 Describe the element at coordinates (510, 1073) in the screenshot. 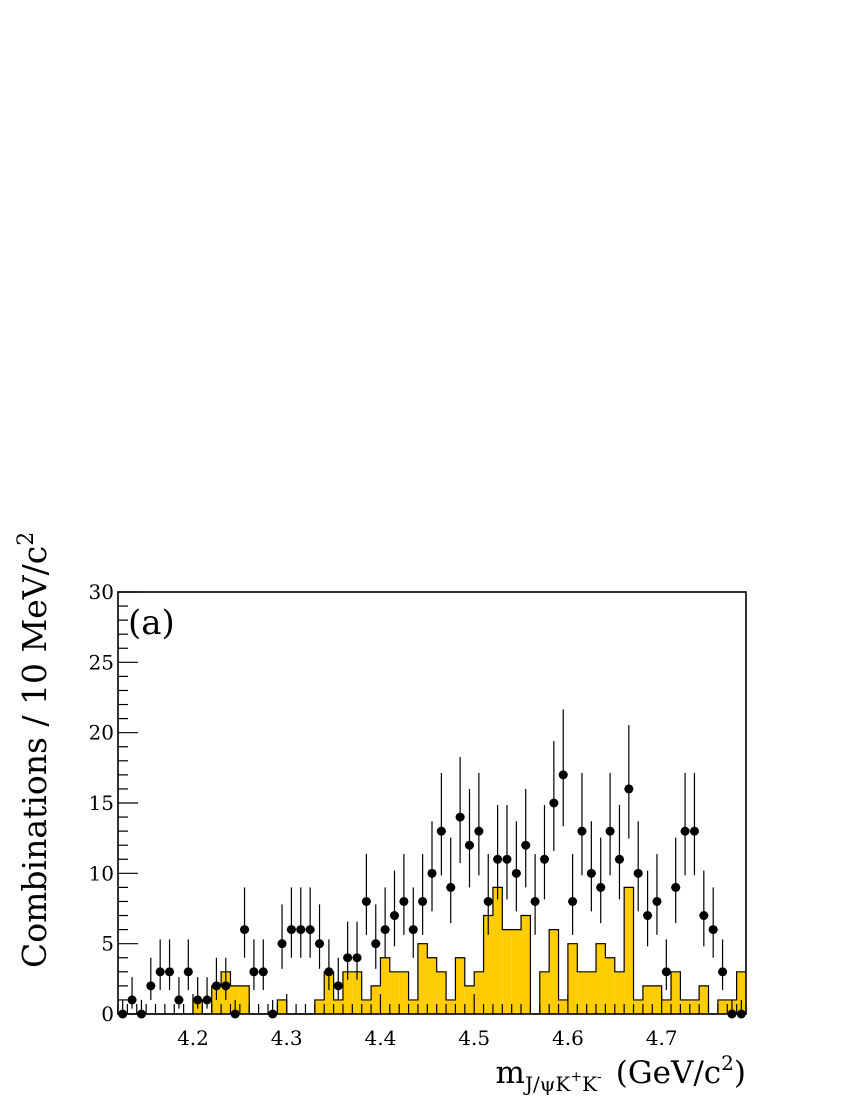

I see `x-axis-title-base: m` at that location.